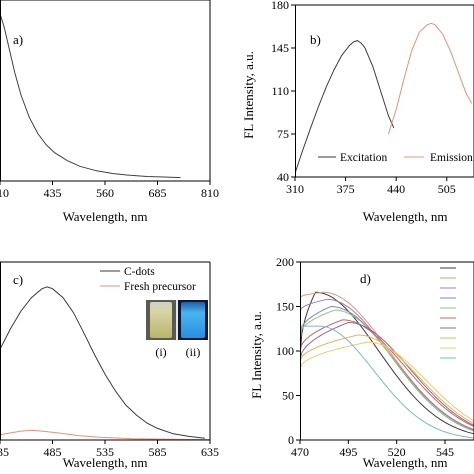 This screenshot has height=474, width=474. I want to click on legend-label-precursor: Fresh precursor, so click(160, 287).